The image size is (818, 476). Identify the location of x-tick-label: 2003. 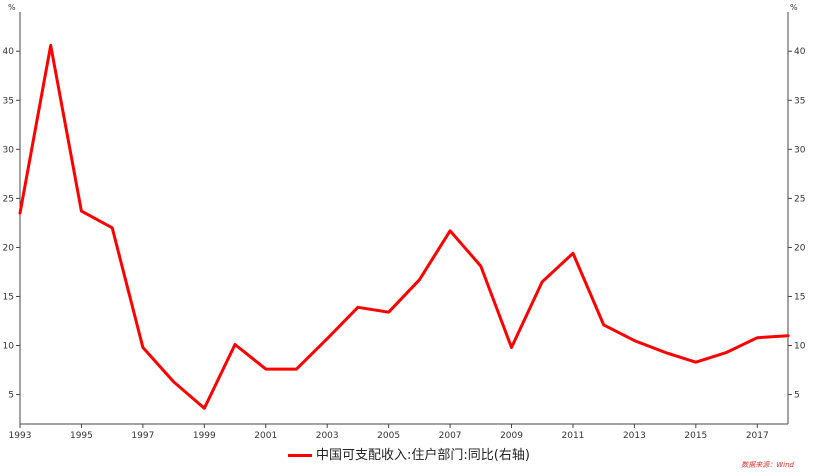
(327, 435).